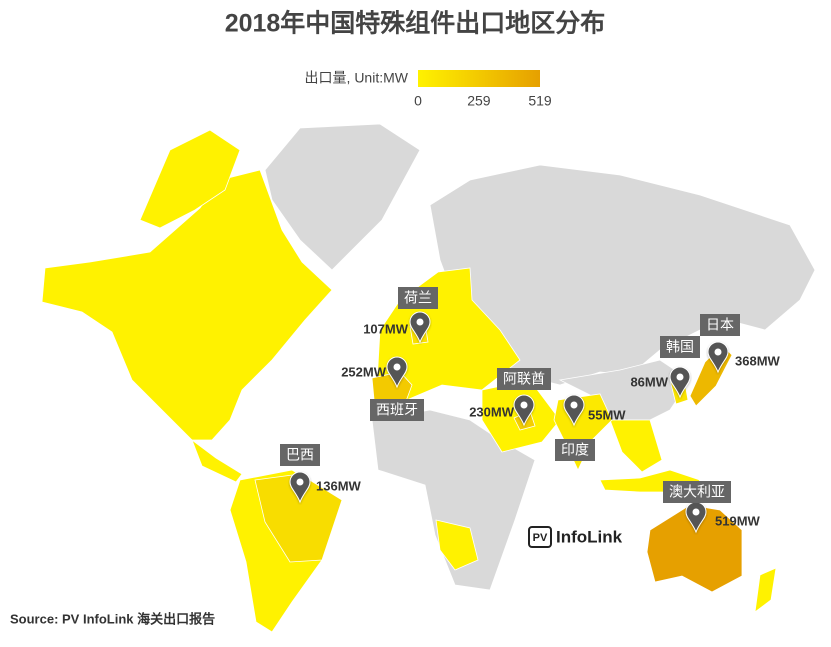 The image size is (831, 647). I want to click on value-label: 136MW, so click(339, 485).